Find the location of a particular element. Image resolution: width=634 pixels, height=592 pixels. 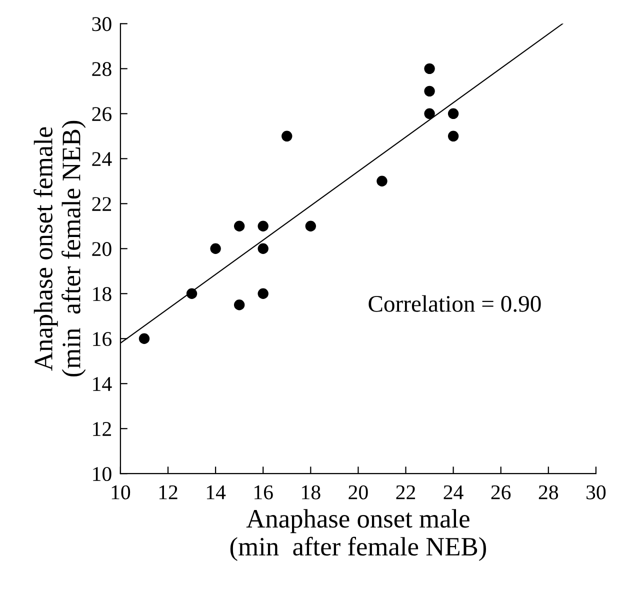

y-tick-label: 30 is located at coordinates (102, 24).